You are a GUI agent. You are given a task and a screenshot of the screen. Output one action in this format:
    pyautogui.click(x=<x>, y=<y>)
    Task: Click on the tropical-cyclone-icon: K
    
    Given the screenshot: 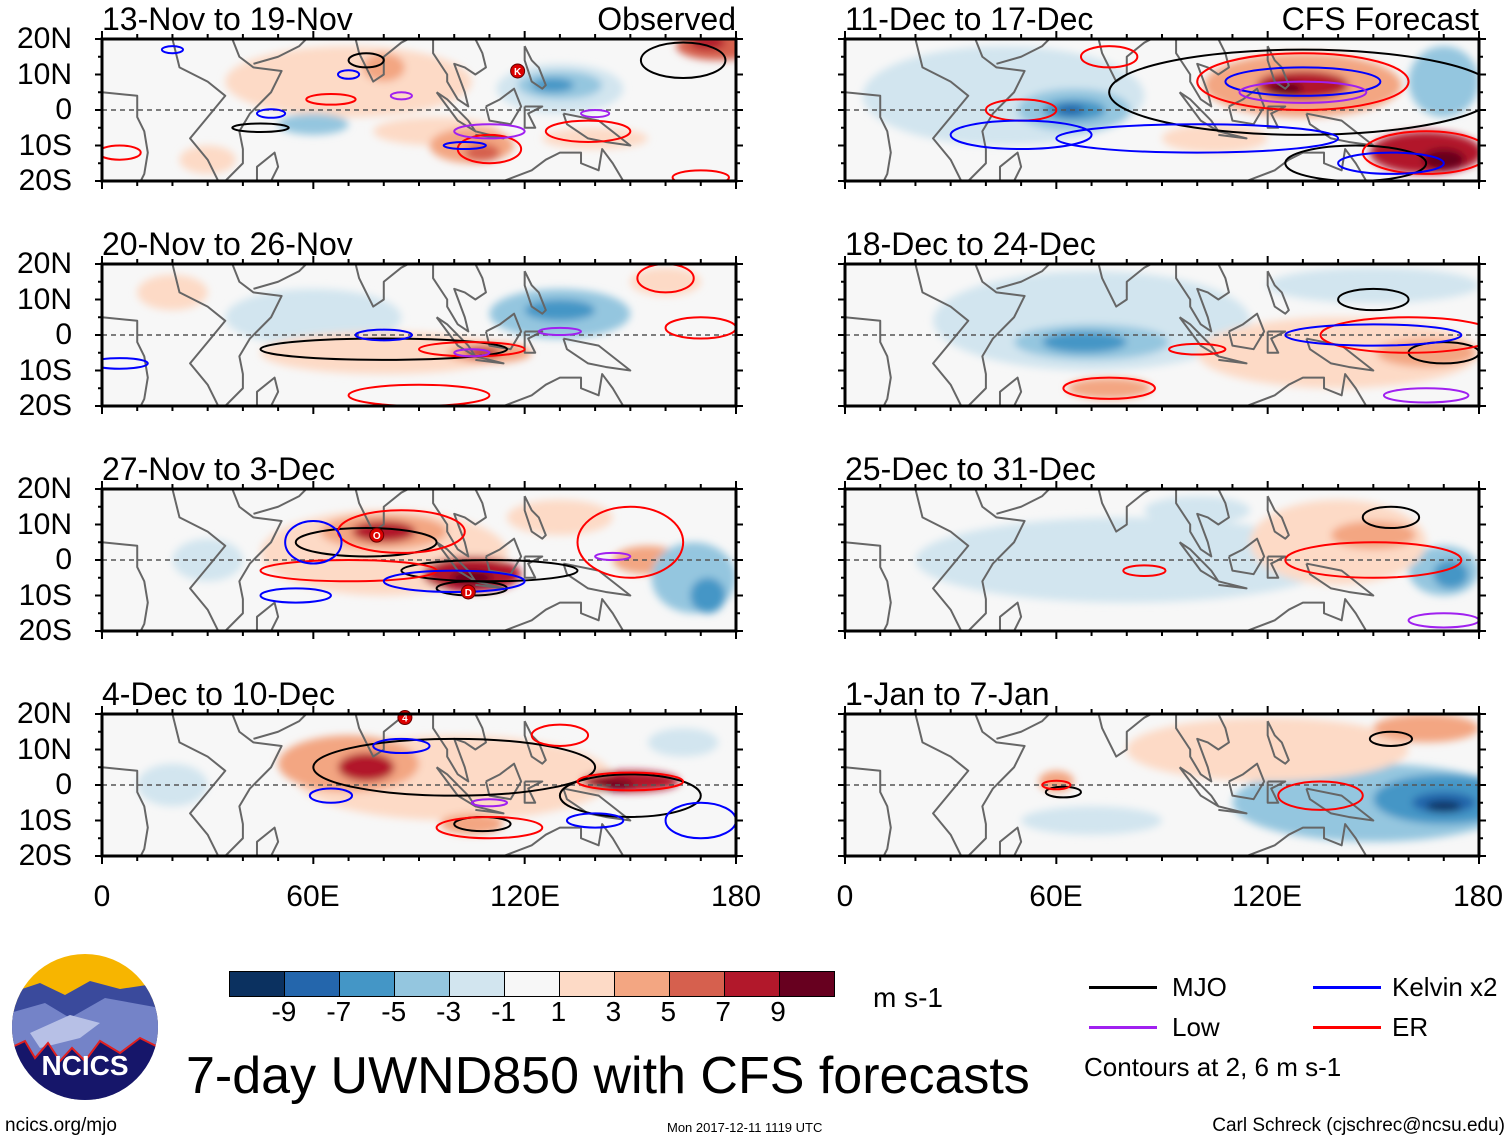 What is the action you would take?
    pyautogui.click(x=518, y=71)
    